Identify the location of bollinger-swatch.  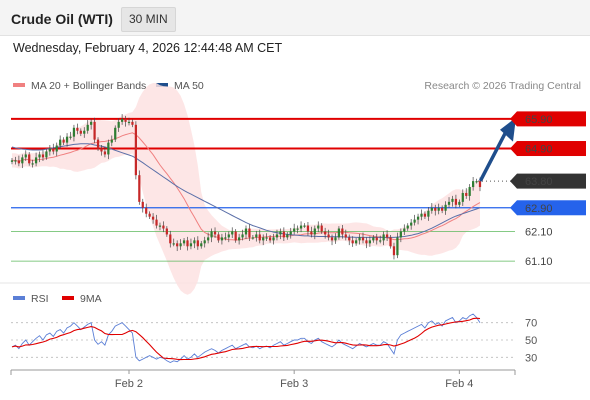
(19, 85).